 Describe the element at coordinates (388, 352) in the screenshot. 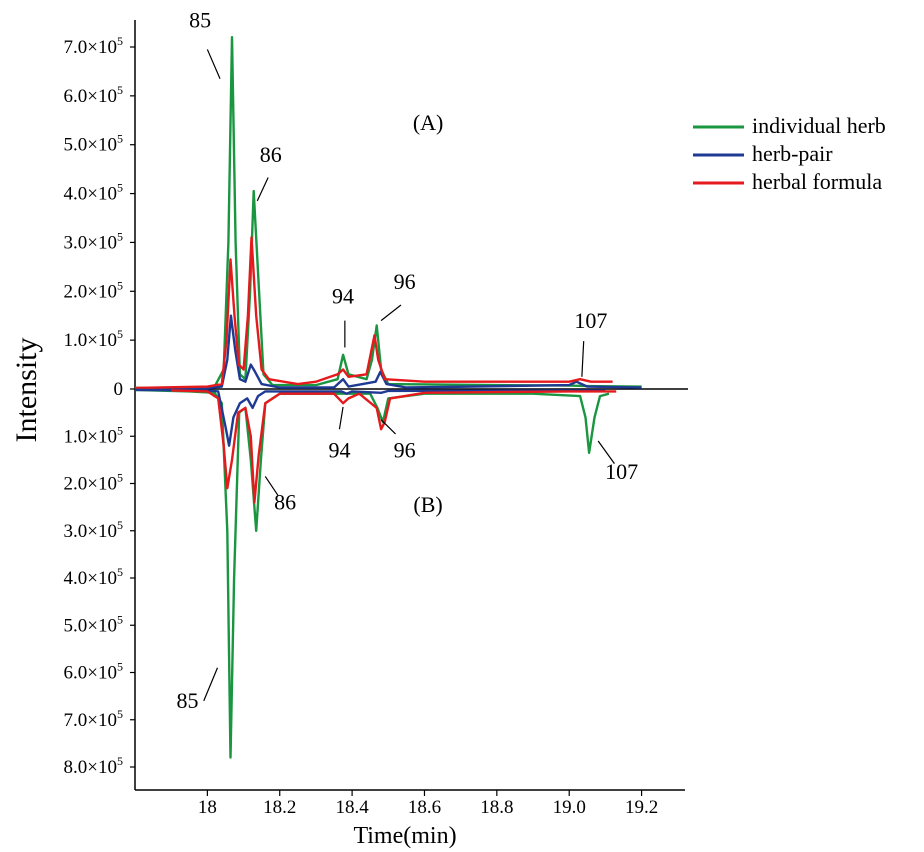

I see `series-line-herb-pair-panel-A` at that location.